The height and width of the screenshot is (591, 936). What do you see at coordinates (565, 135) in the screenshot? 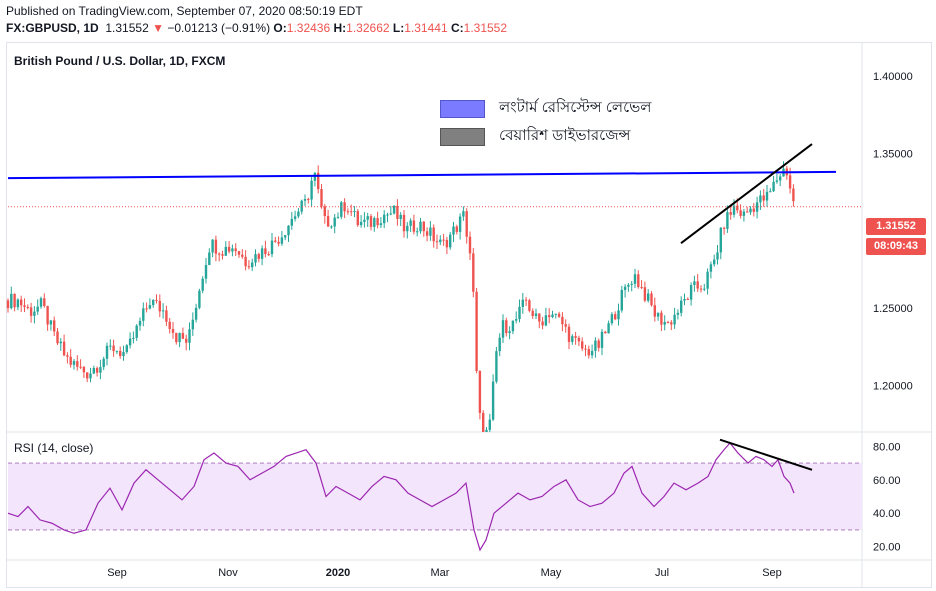
I see `legend-label: বেয়ারিশ ডাইভারজেন্স` at bounding box center [565, 135].